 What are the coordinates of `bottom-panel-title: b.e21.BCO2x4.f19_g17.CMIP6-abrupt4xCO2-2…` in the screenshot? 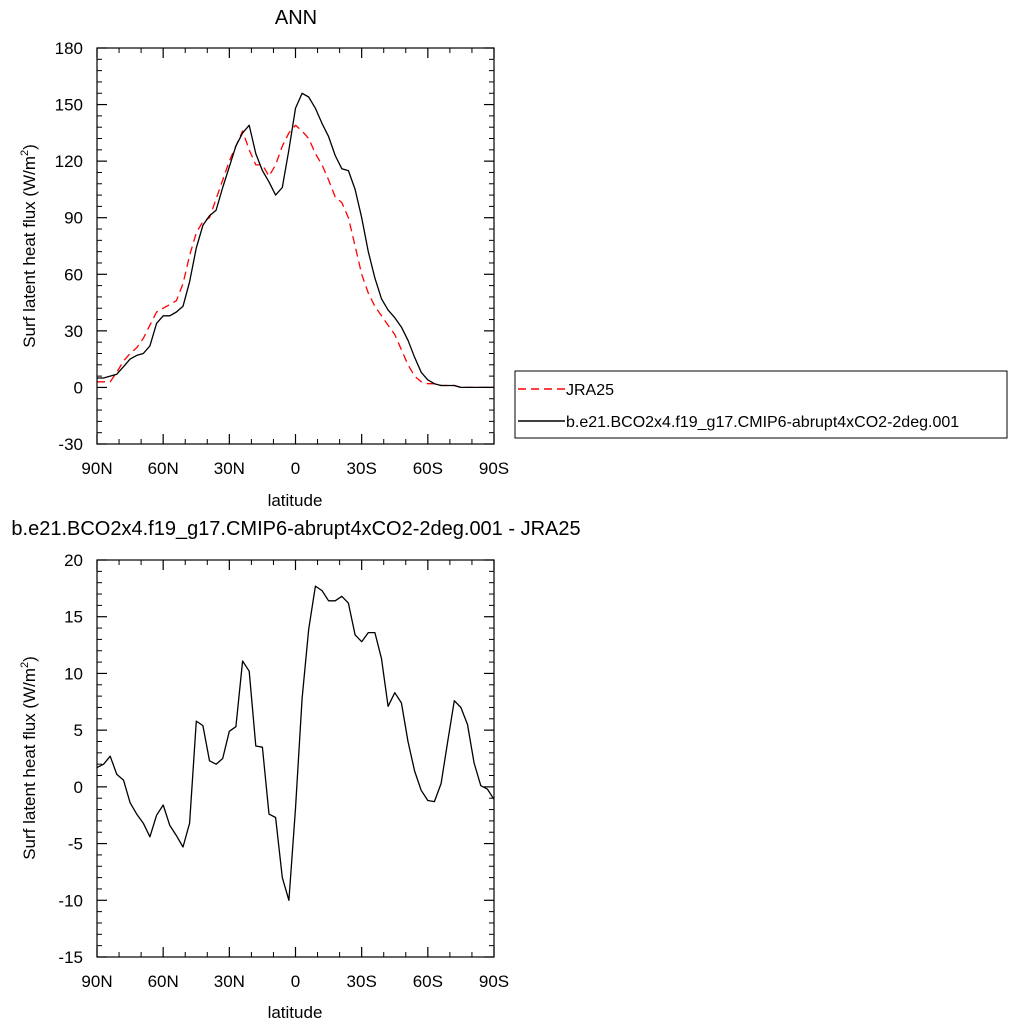 It's located at (295, 529).